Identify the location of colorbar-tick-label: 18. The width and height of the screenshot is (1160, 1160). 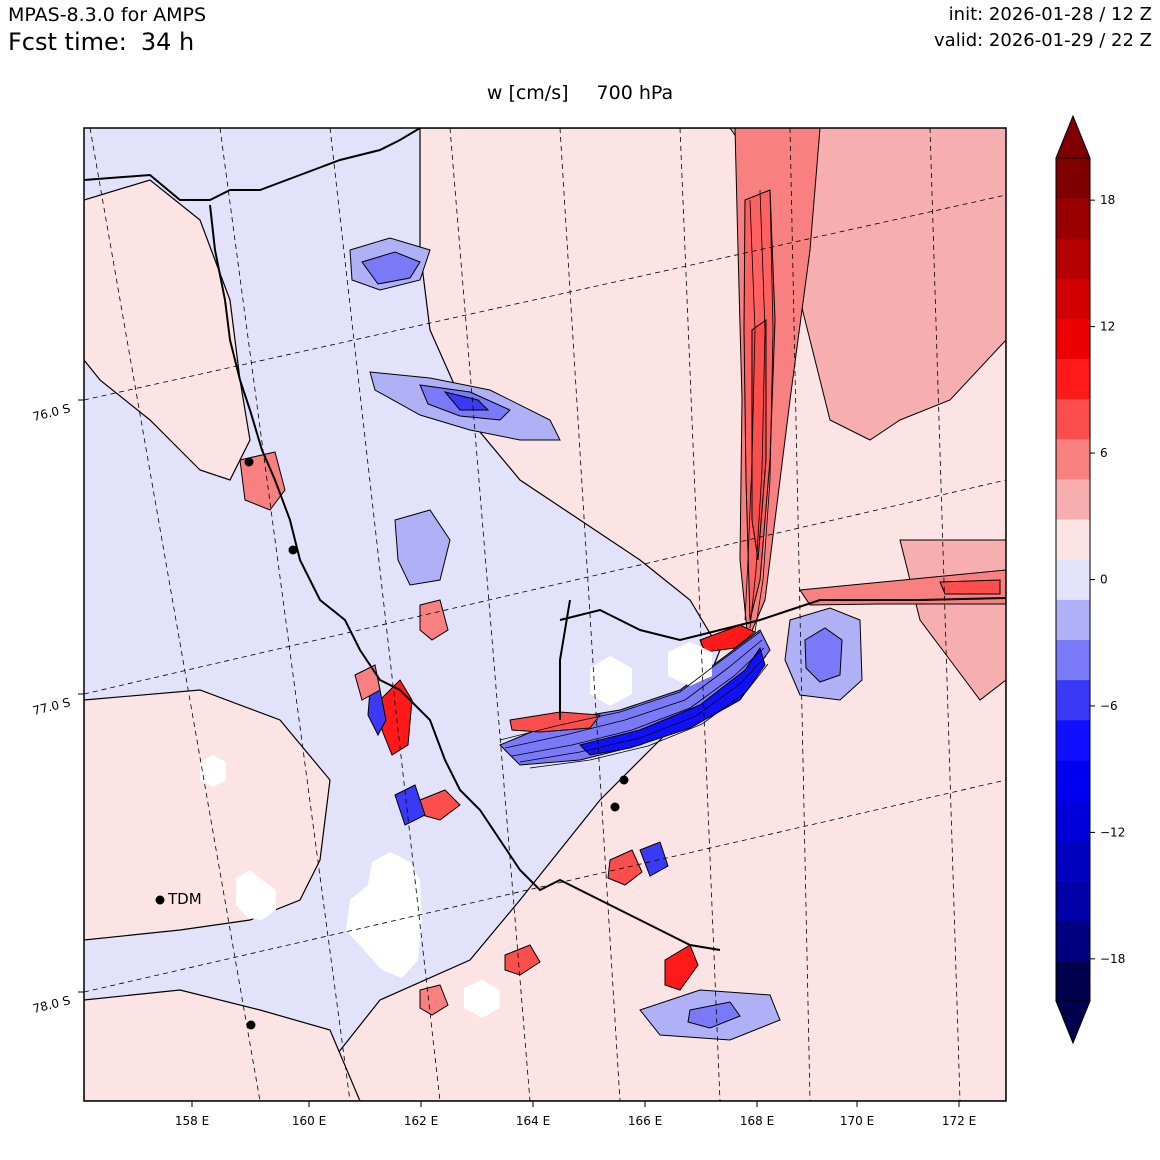
(1107, 200).